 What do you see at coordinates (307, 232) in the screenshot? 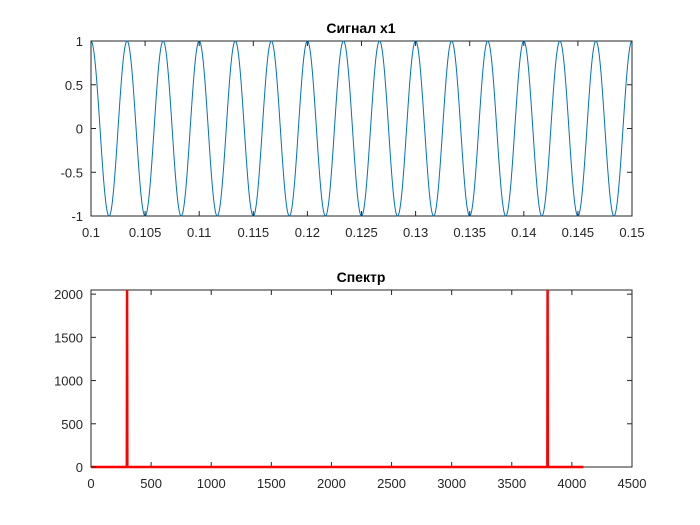
I see `signal-xtick-label: 0.12` at bounding box center [307, 232].